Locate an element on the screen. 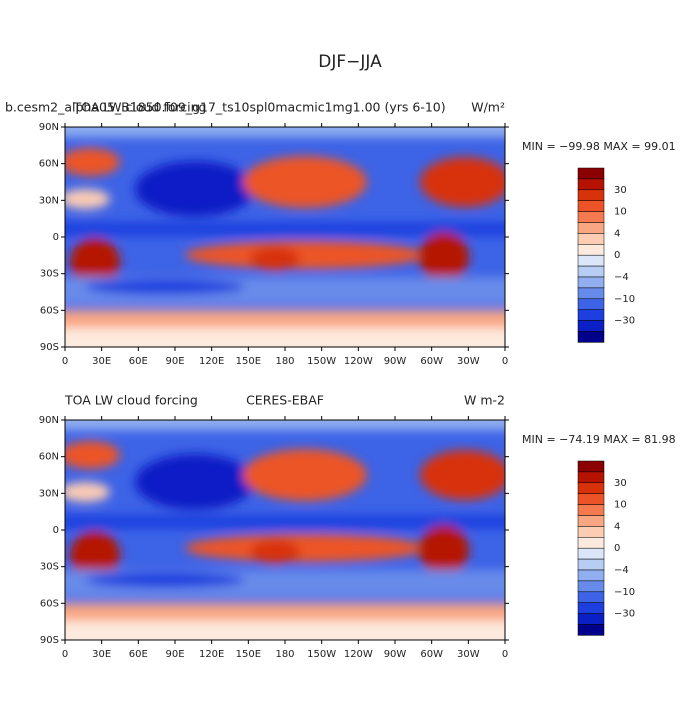  min-max: MIN = −99.98 MAX = 99.01 is located at coordinates (599, 146).